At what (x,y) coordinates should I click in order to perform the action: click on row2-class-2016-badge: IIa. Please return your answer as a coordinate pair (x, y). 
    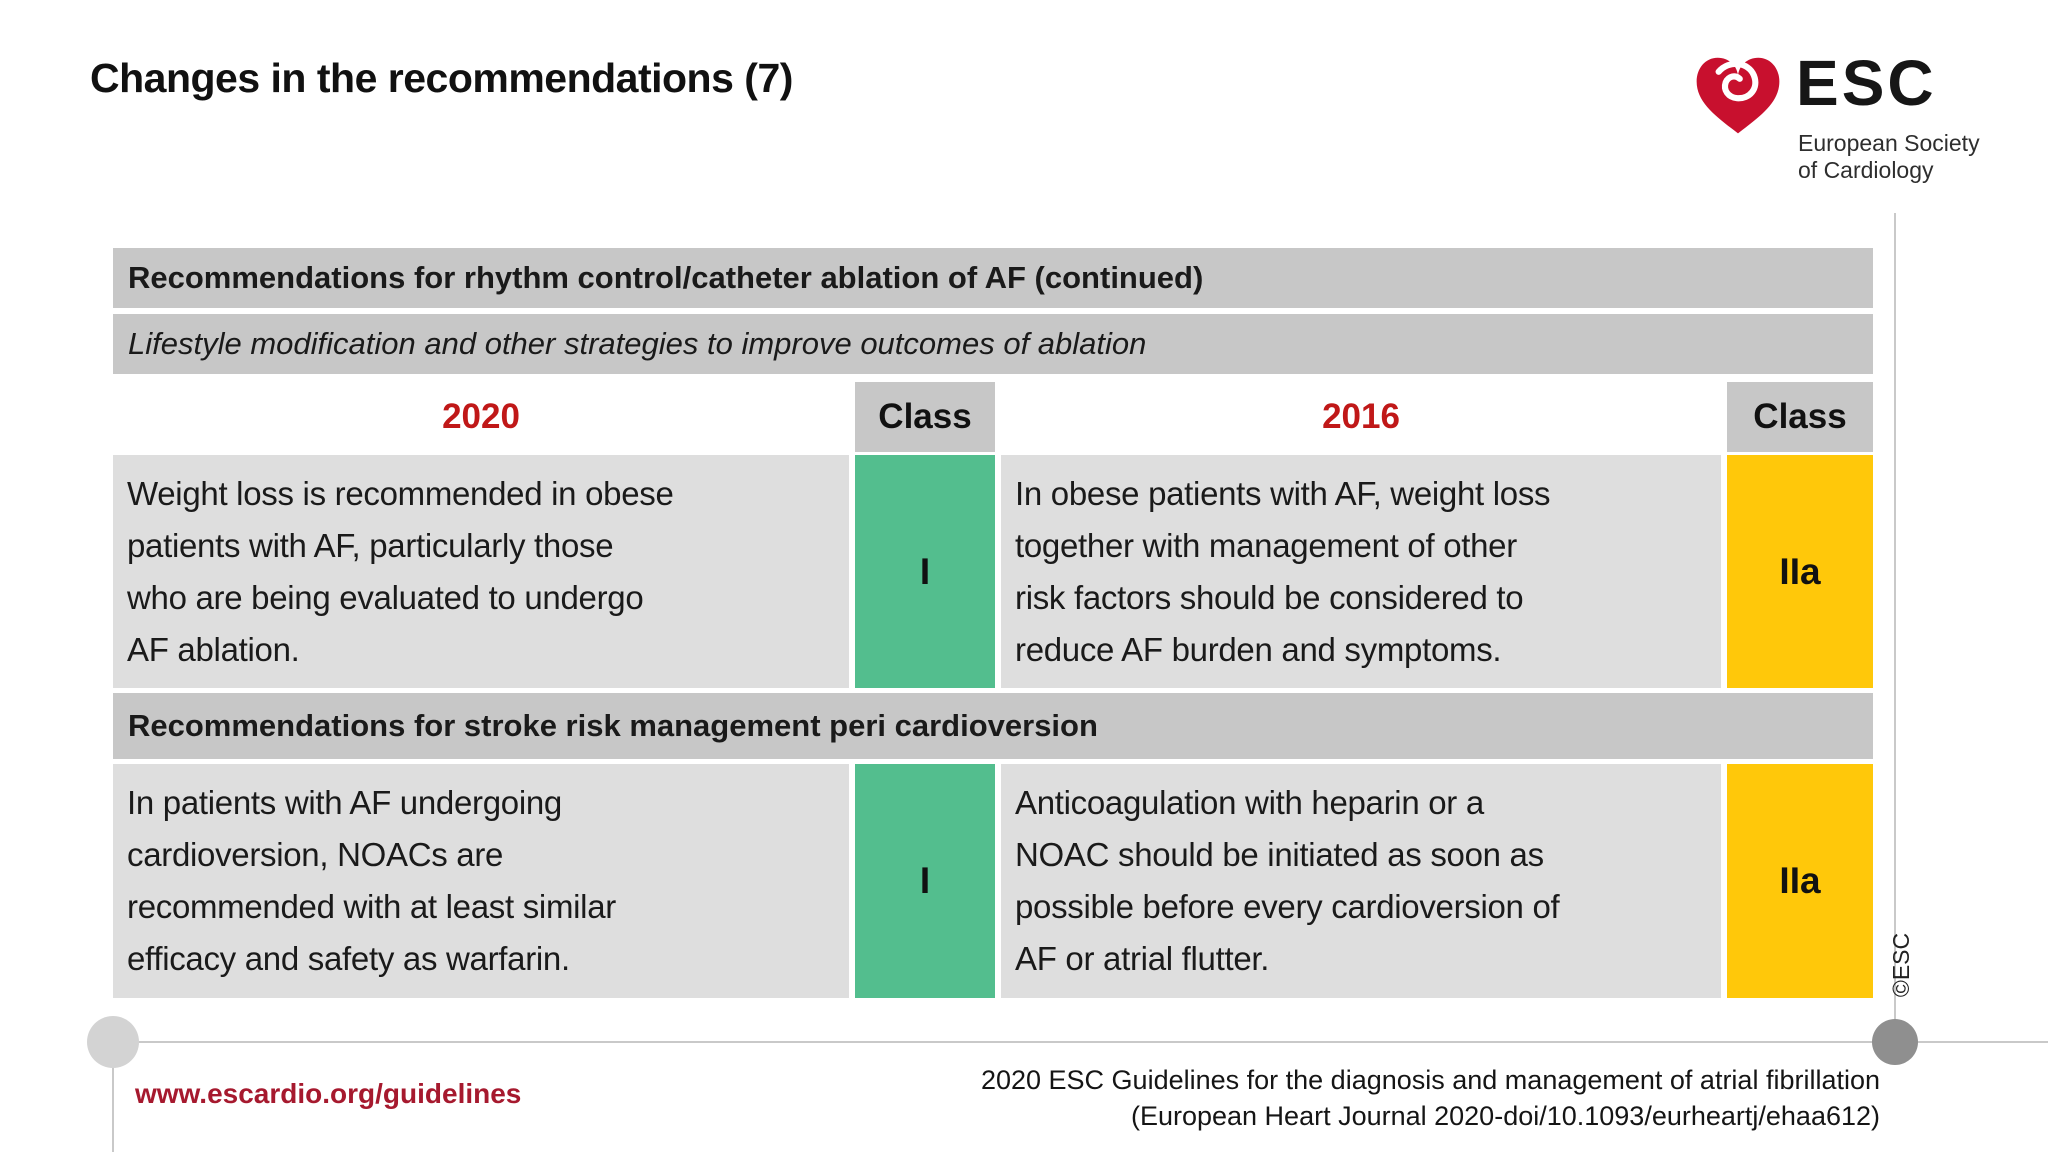
    Looking at the image, I should click on (1800, 881).